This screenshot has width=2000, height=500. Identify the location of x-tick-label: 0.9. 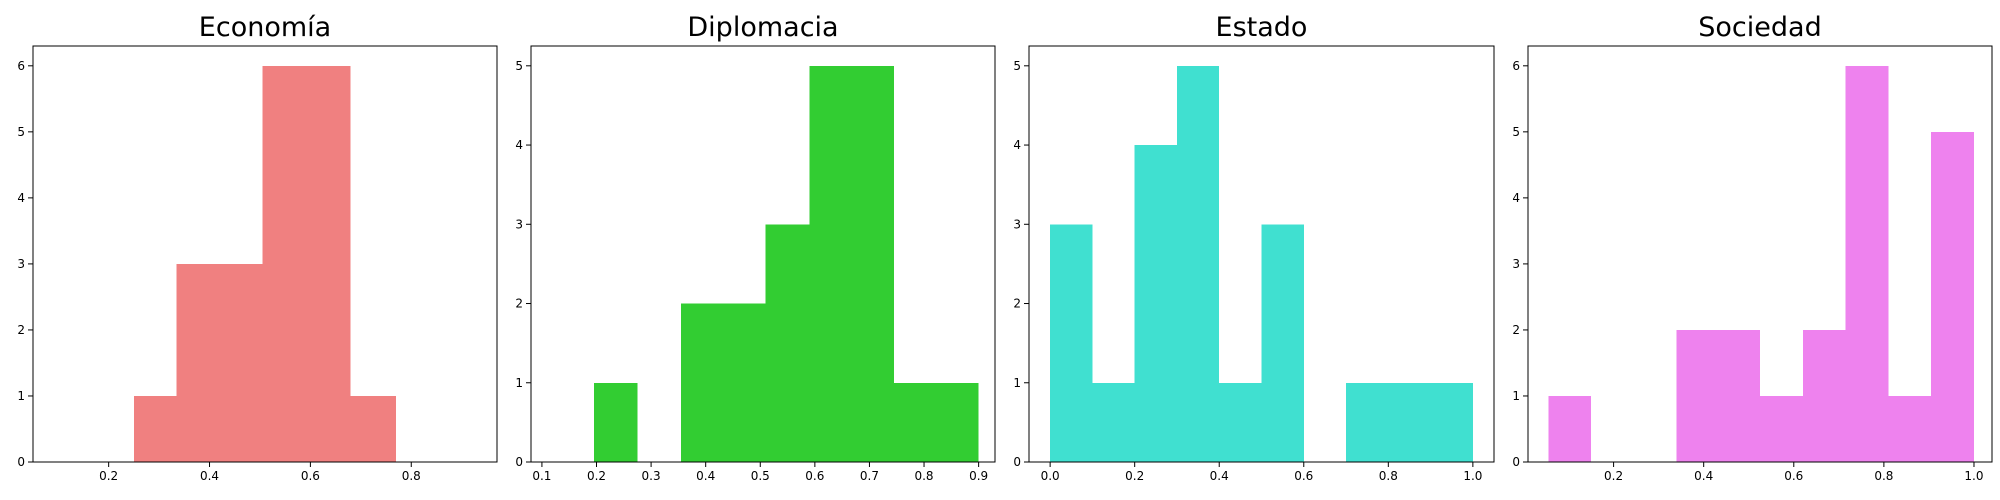
(978, 476).